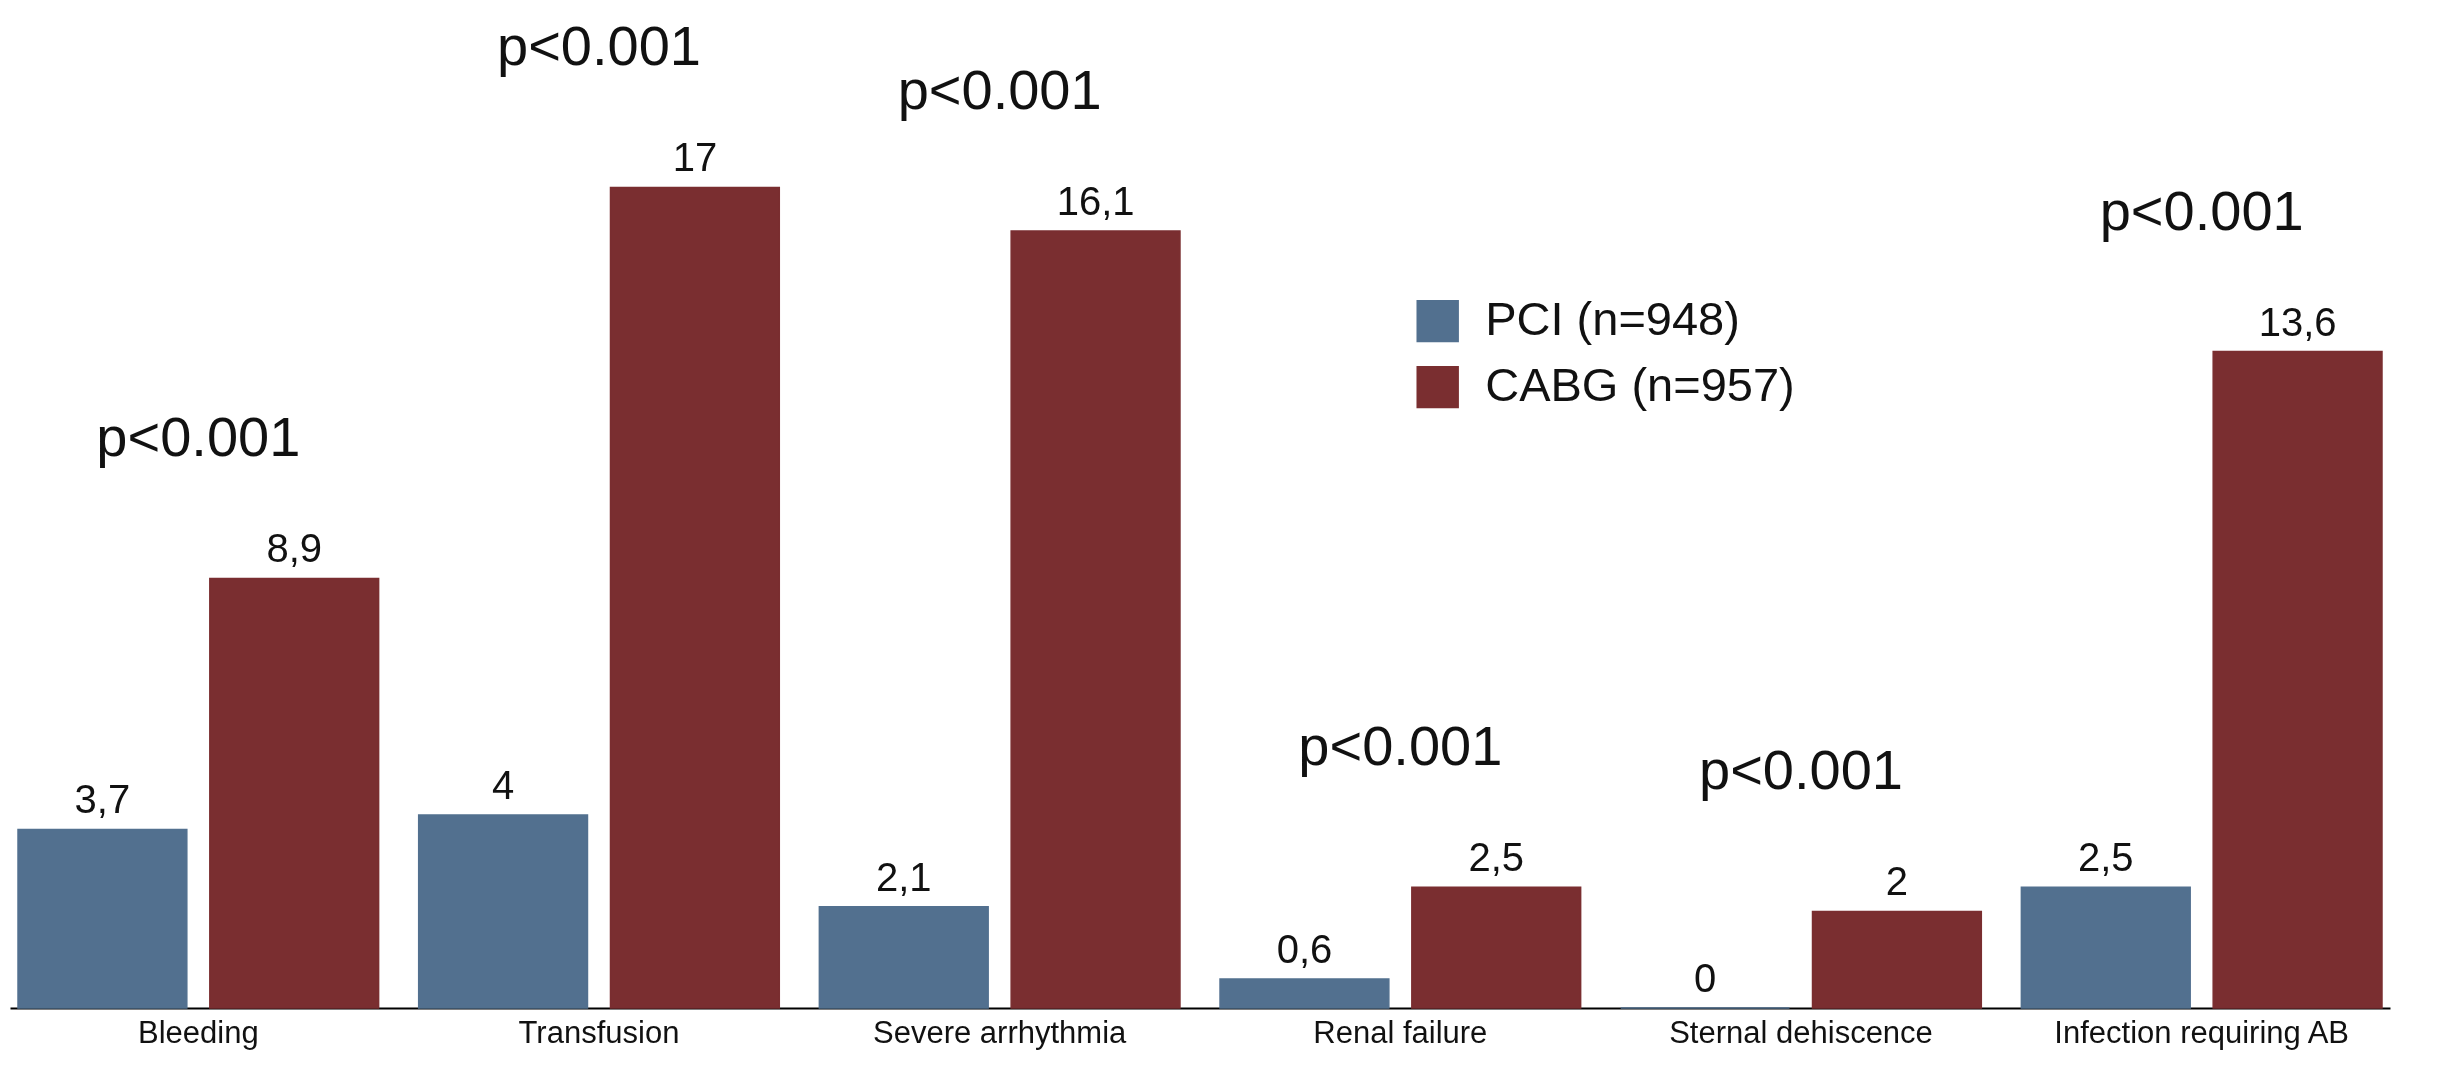 The image size is (2454, 1084). Describe the element at coordinates (1304, 949) in the screenshot. I see `data-label: 0,6` at that location.